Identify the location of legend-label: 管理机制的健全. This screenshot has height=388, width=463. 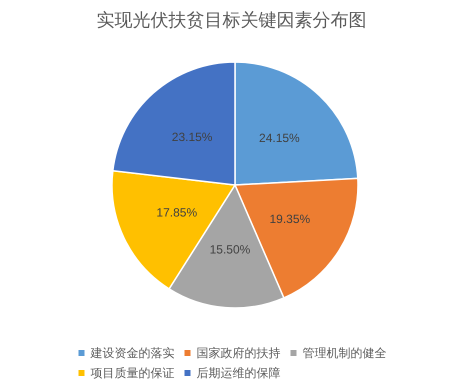
(344, 353).